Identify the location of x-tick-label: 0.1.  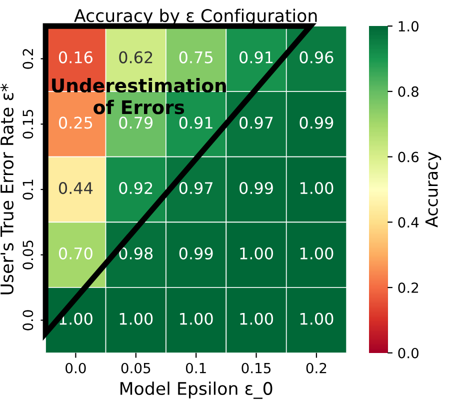
(196, 368).